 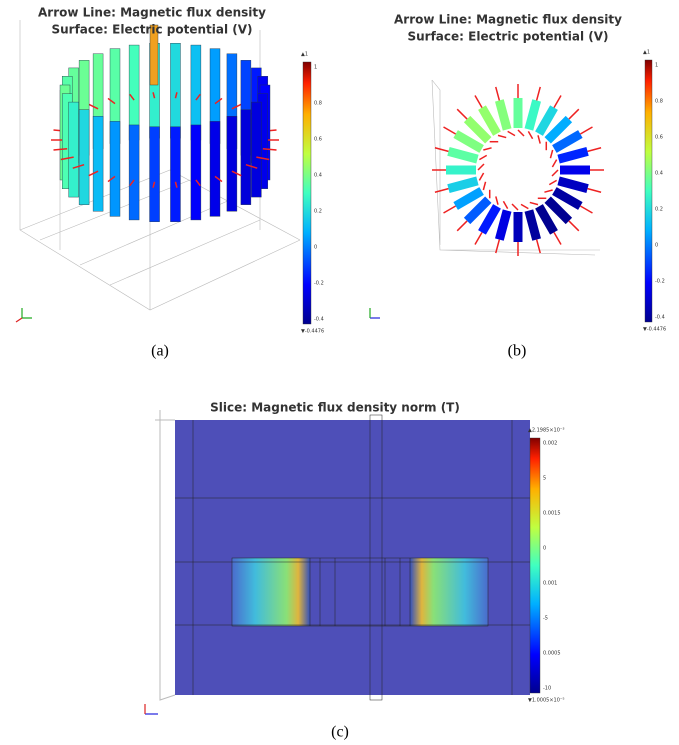 What do you see at coordinates (552, 514) in the screenshot?
I see `colorbar-label: 0.0015` at bounding box center [552, 514].